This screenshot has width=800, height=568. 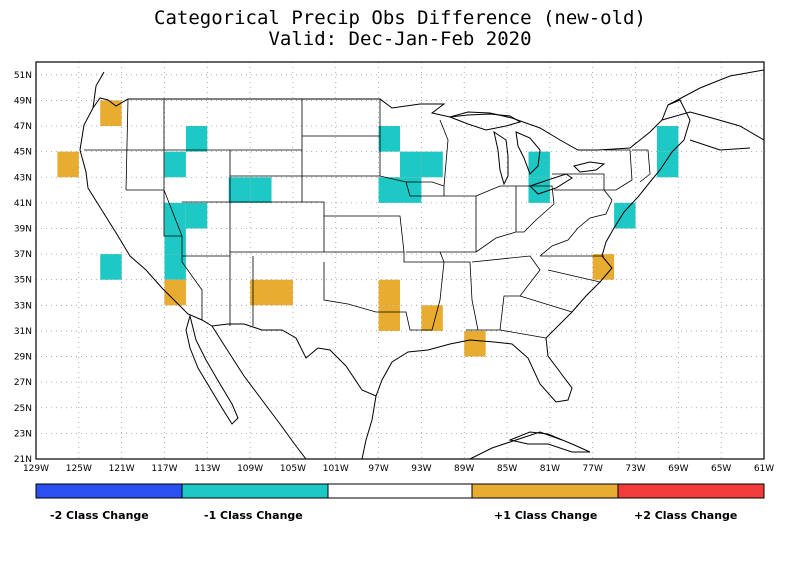 What do you see at coordinates (23, 409) in the screenshot?
I see `lat-tick-label: 25N` at bounding box center [23, 409].